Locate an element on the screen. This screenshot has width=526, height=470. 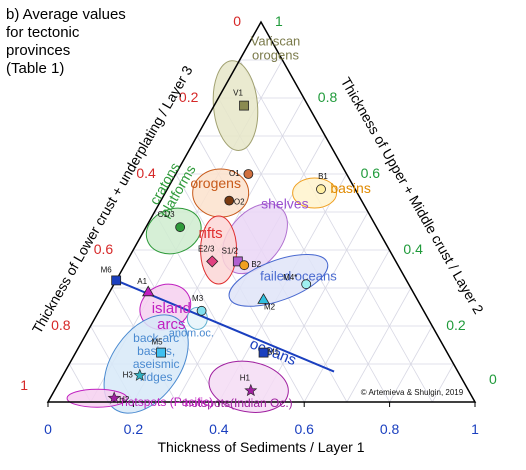
field-label-line: Variscan is located at coordinates (276, 41).